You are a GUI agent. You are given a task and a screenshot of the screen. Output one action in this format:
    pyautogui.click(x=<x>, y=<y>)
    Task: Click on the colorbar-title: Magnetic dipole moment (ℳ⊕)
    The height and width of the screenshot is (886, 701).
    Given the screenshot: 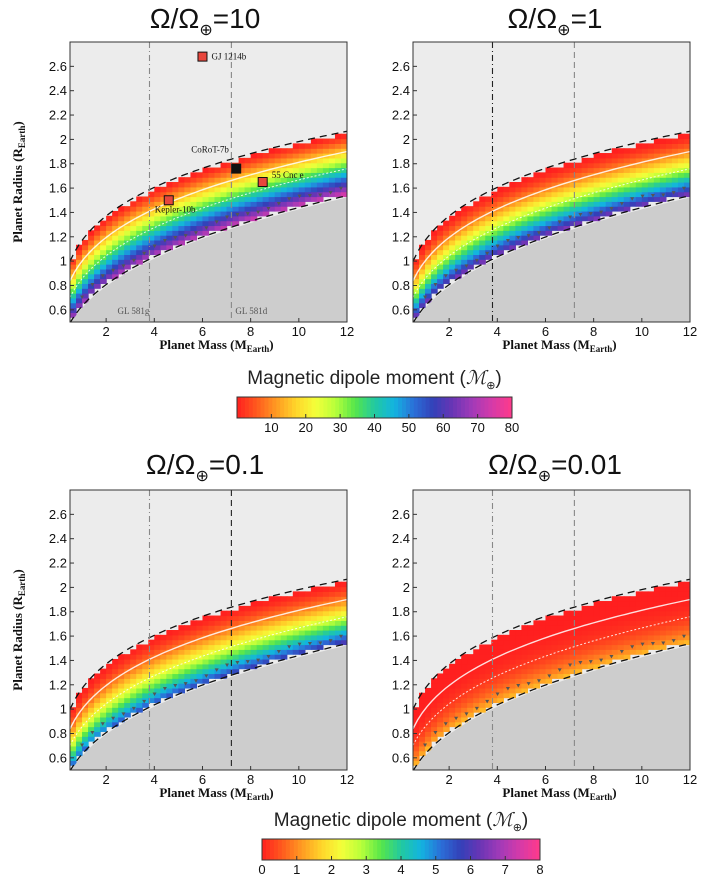 What is the action you would take?
    pyautogui.click(x=401, y=821)
    